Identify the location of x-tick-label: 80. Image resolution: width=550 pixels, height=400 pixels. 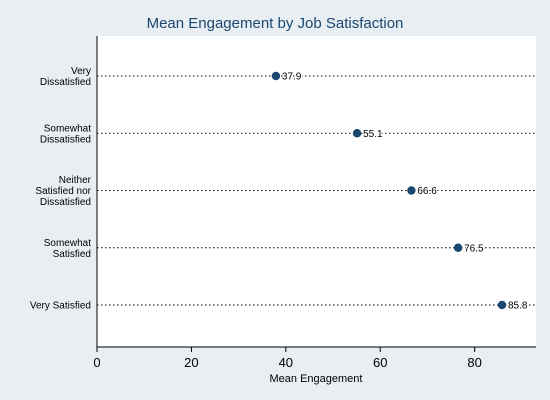
(474, 362).